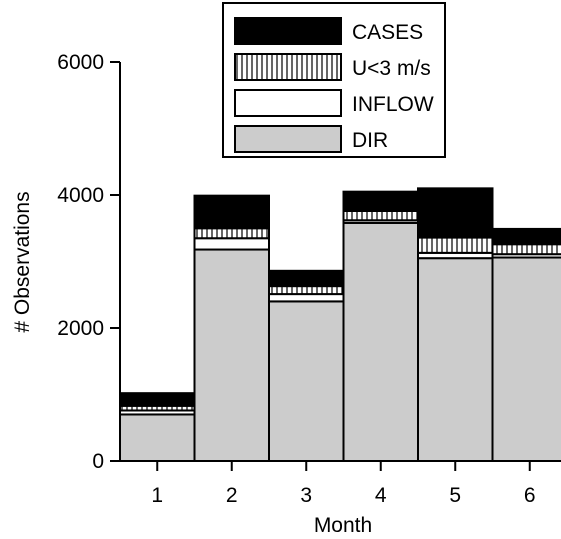  Describe the element at coordinates (288, 31) in the screenshot. I see `legend-swatch-cases` at that location.